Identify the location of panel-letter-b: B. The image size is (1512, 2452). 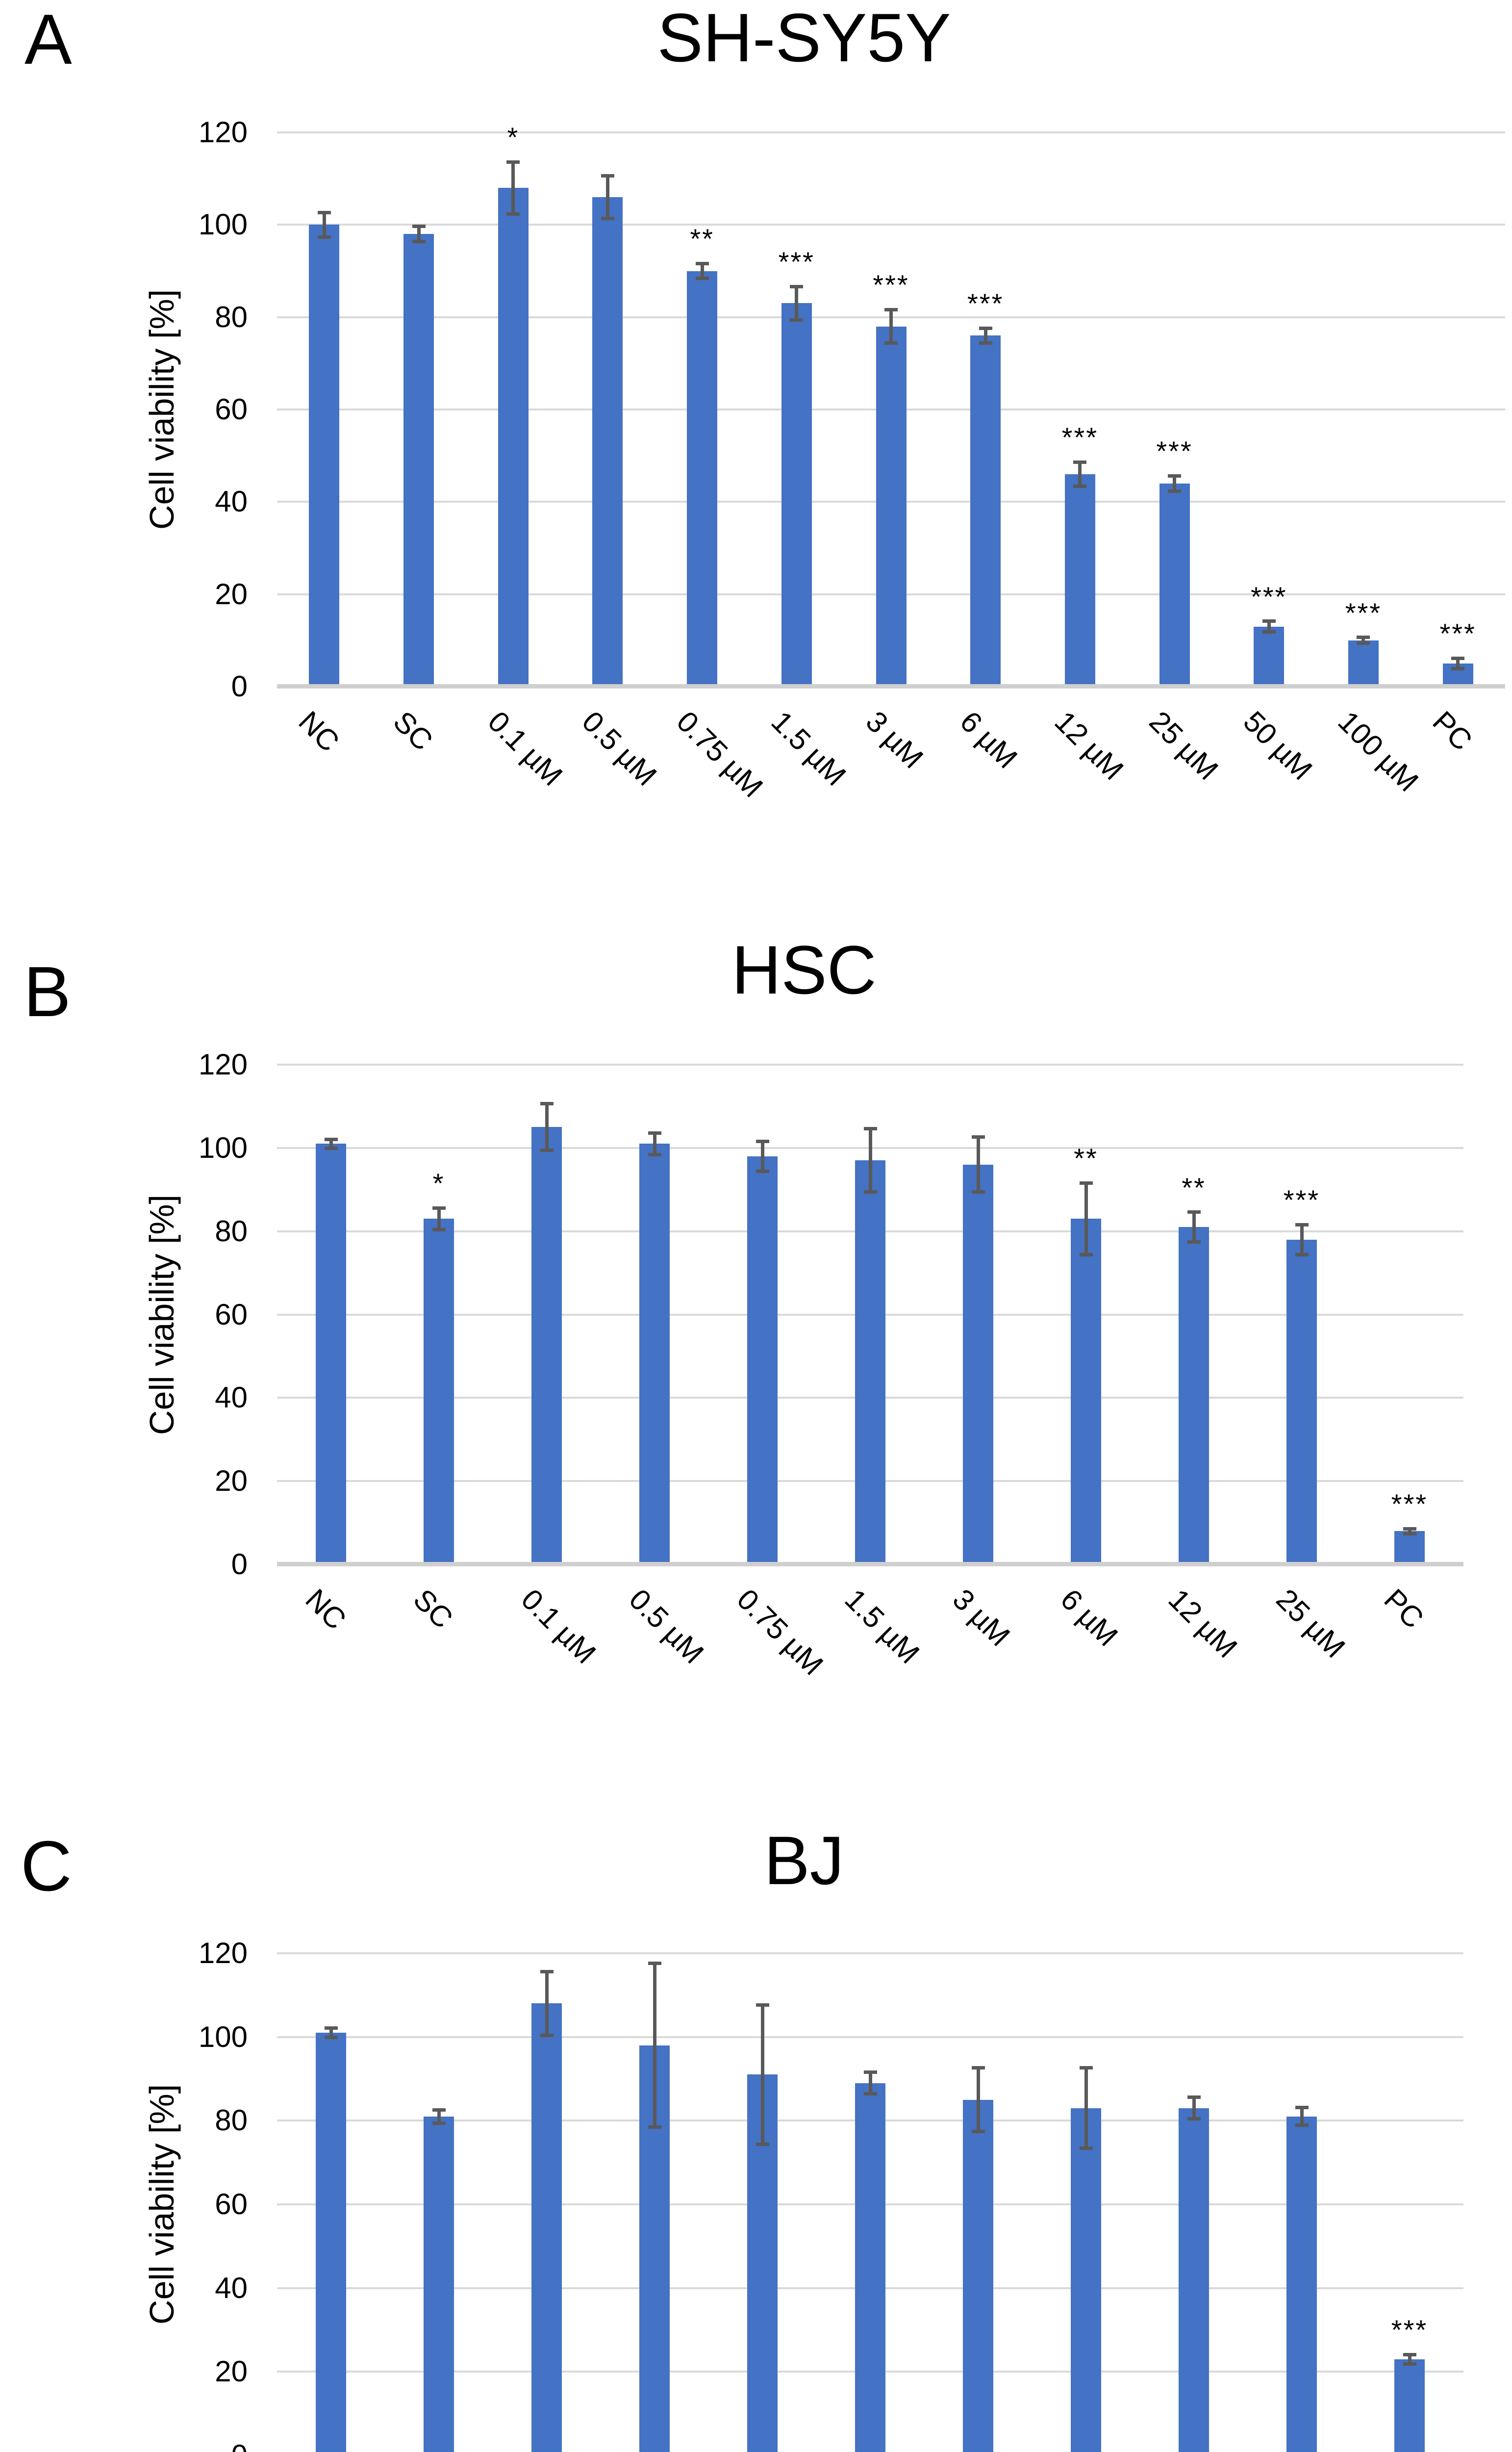
(47, 991).